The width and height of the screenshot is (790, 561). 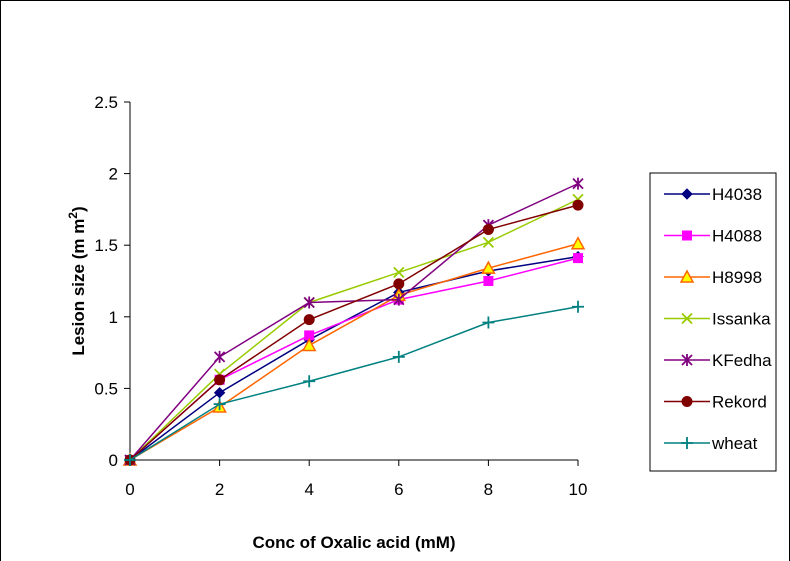 What do you see at coordinates (737, 194) in the screenshot?
I see `legend-label: H4038` at bounding box center [737, 194].